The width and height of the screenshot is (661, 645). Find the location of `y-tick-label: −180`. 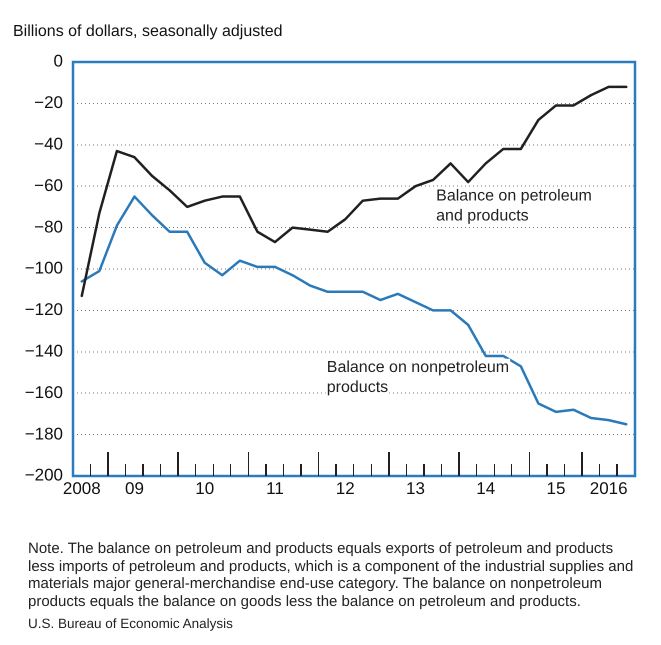

y-tick-label: −180 is located at coordinates (43, 434).